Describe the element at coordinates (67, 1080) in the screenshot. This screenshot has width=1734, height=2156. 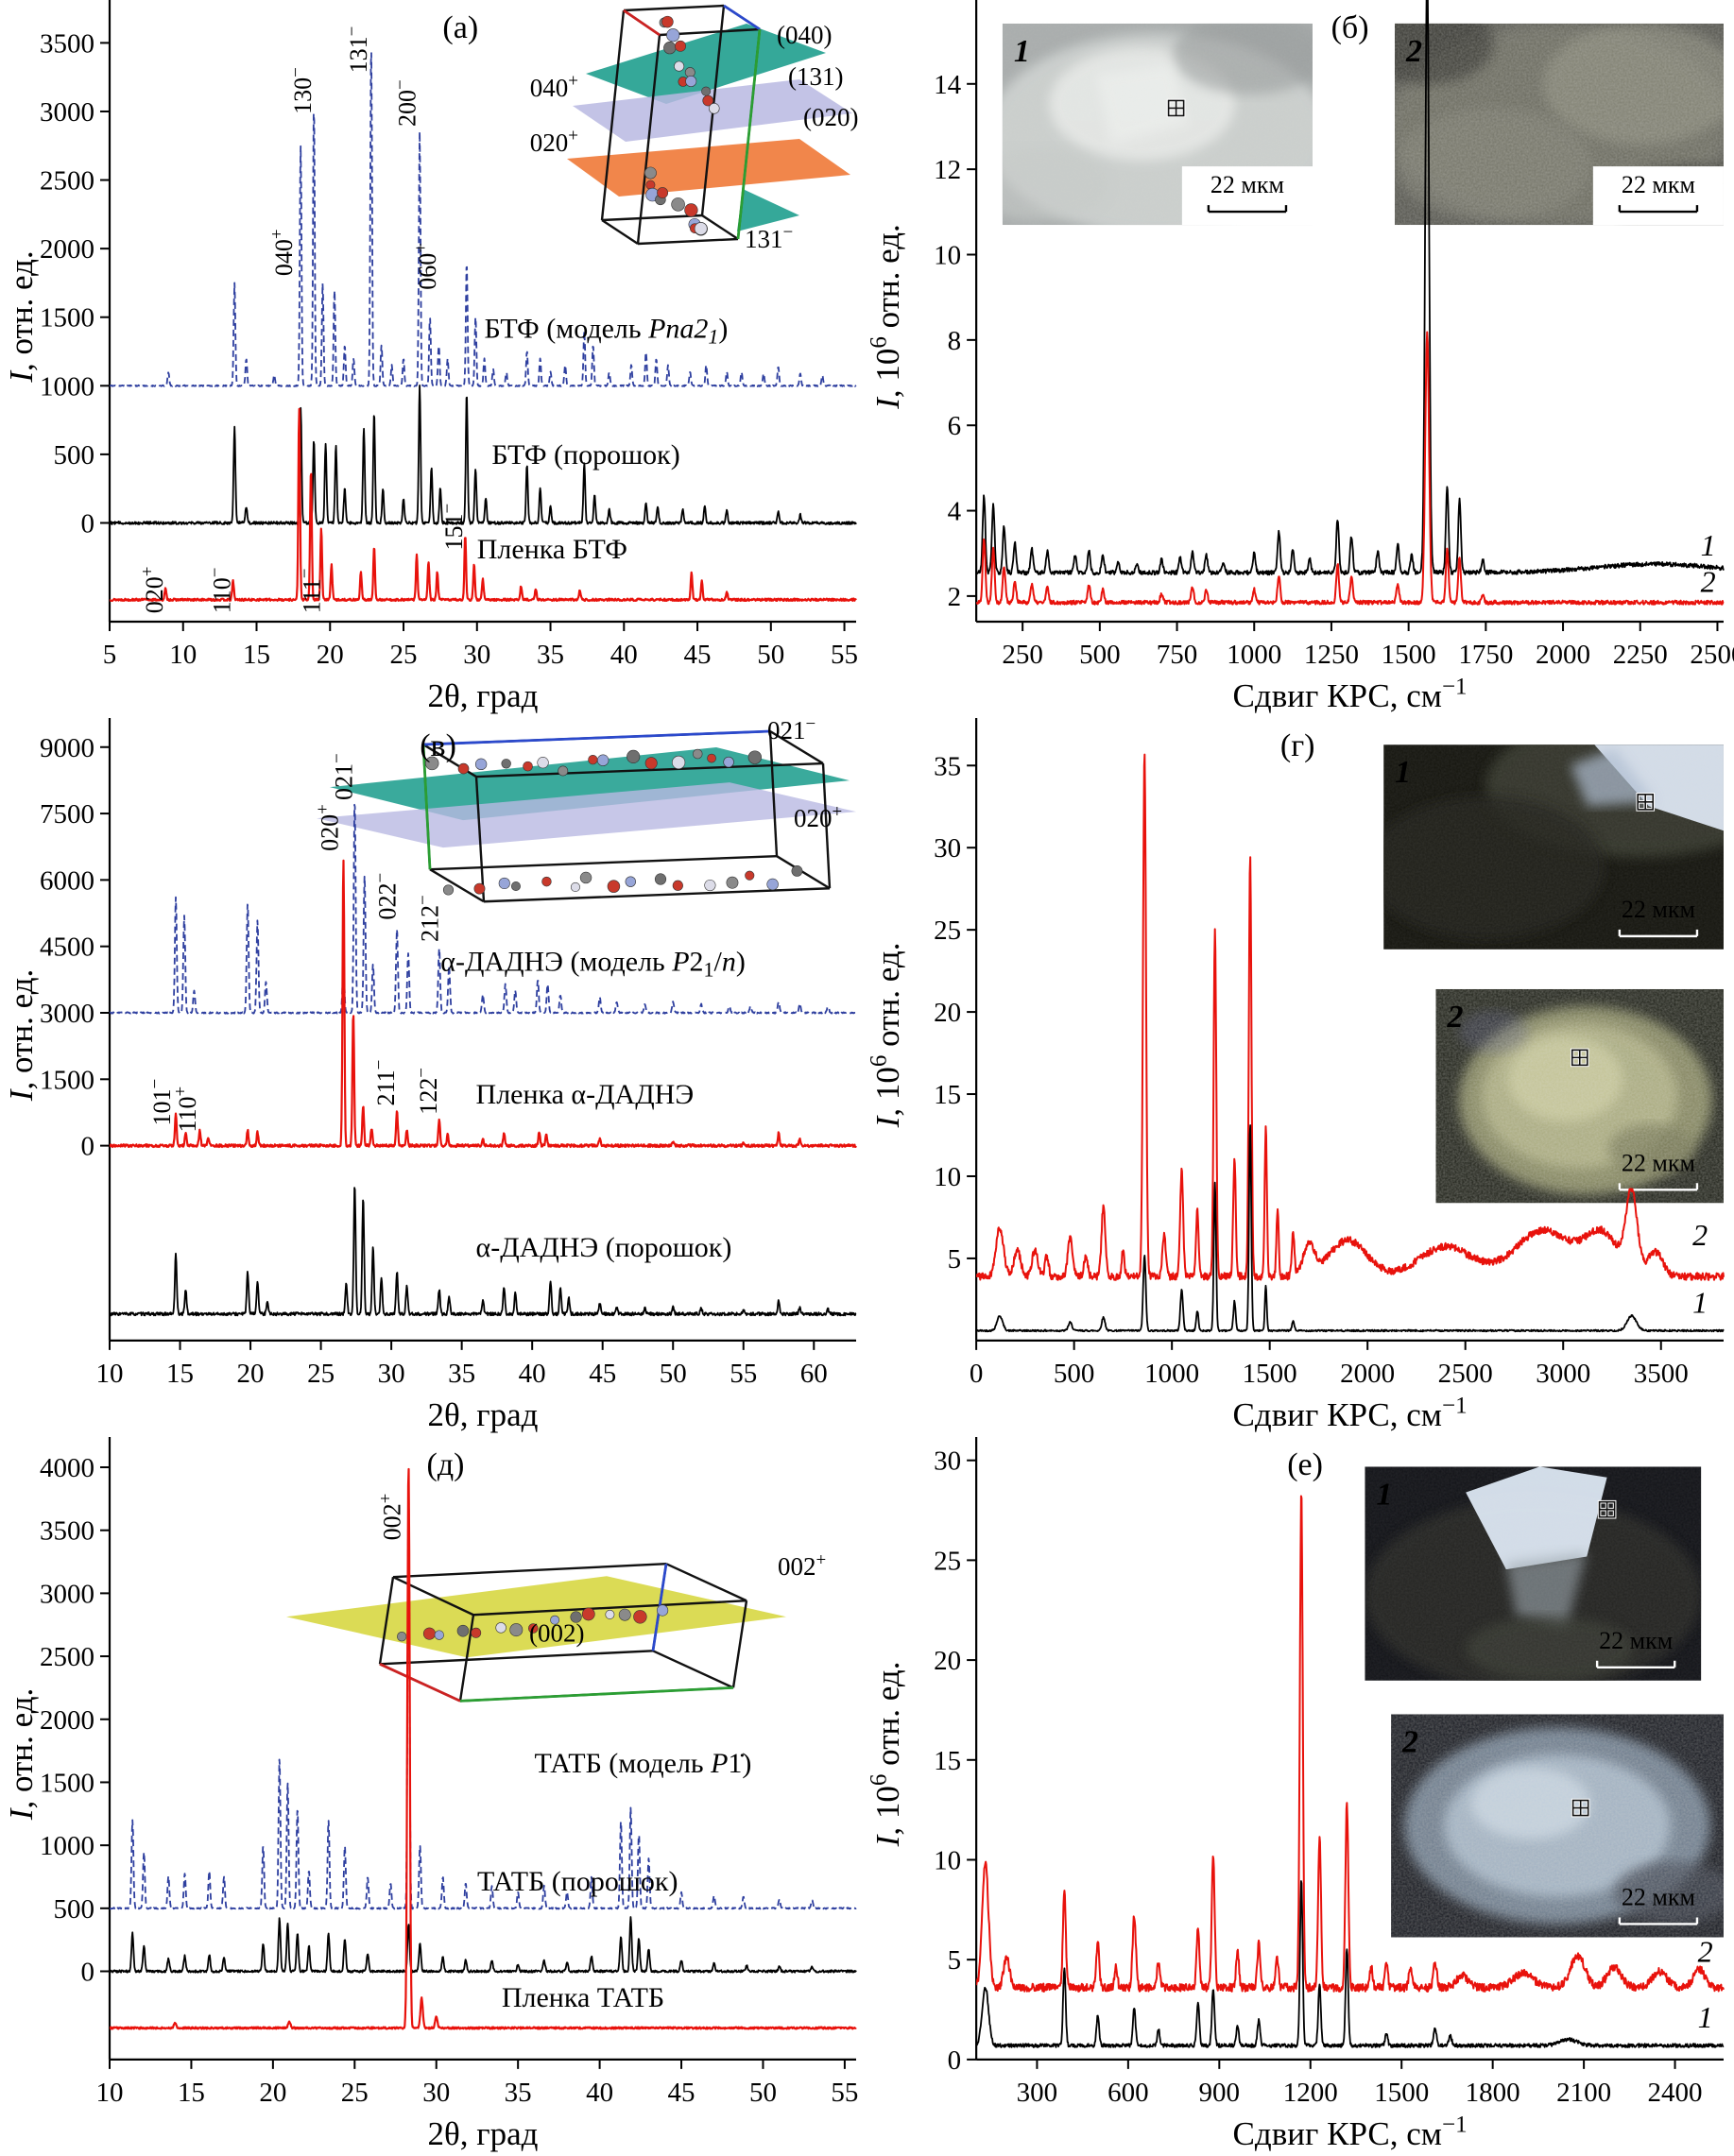
I see `y-tick-label: 1500` at that location.